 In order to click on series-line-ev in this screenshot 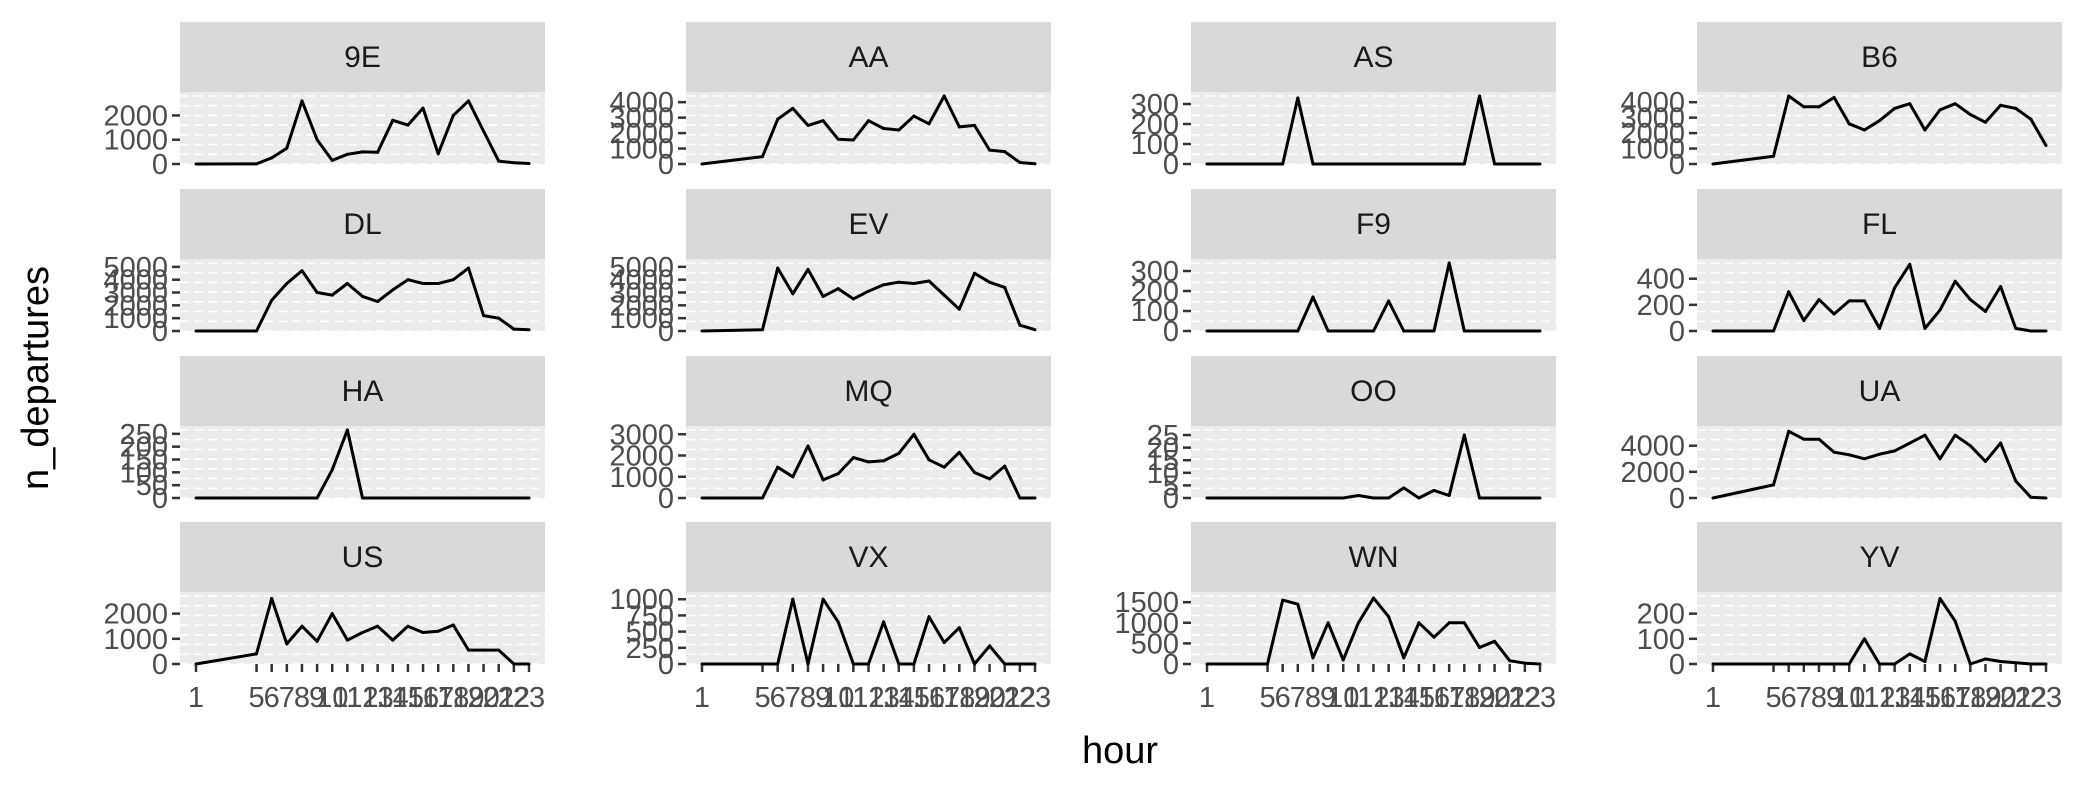, I will do `click(868, 299)`.